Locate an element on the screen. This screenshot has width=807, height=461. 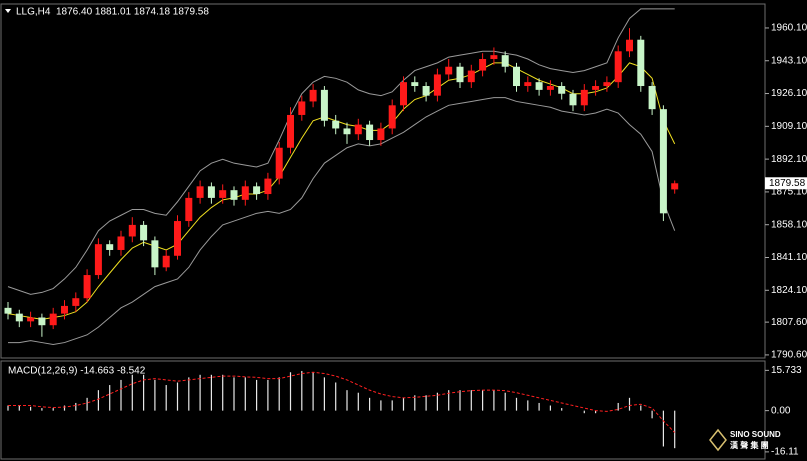
signal-line is located at coordinates (342, 402).